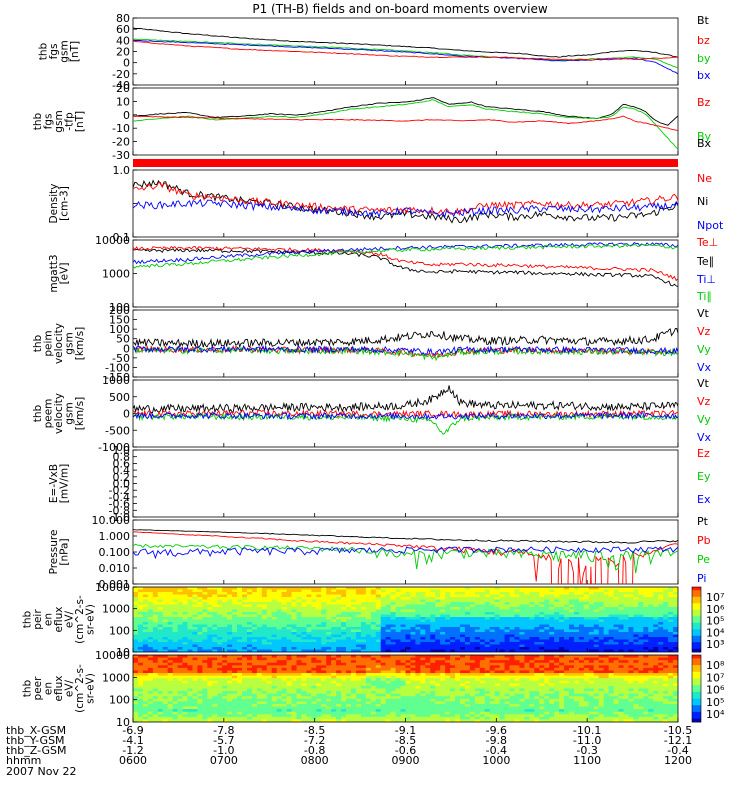  I want to click on y-axis-label: en, so click(49, 619).